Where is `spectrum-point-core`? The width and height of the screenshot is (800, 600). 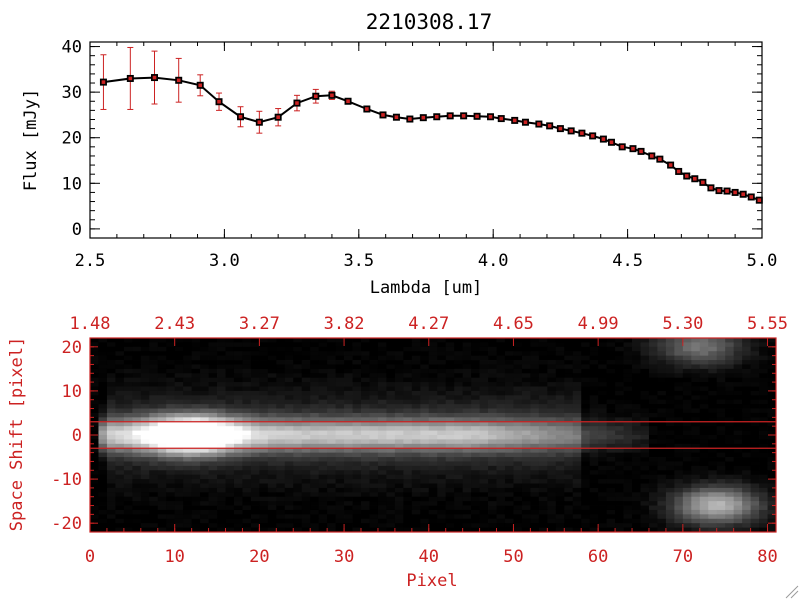 spectrum-point-core is located at coordinates (603, 139).